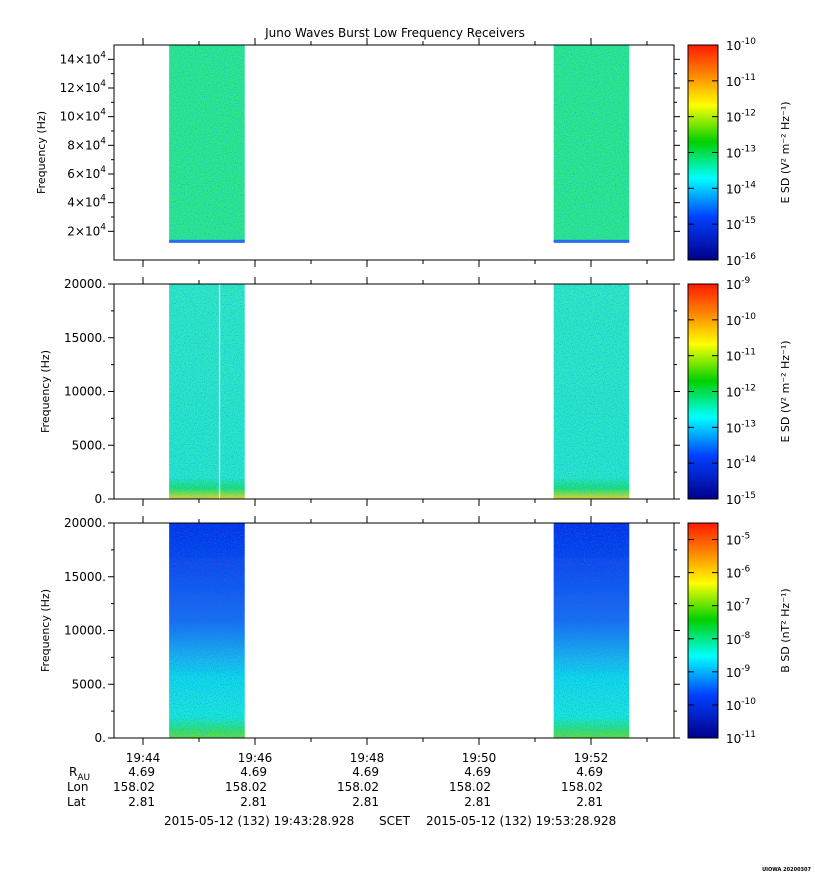 The width and height of the screenshot is (815, 880). I want to click on colorbar-tick-label: 10⁻⁷, so click(738, 606).